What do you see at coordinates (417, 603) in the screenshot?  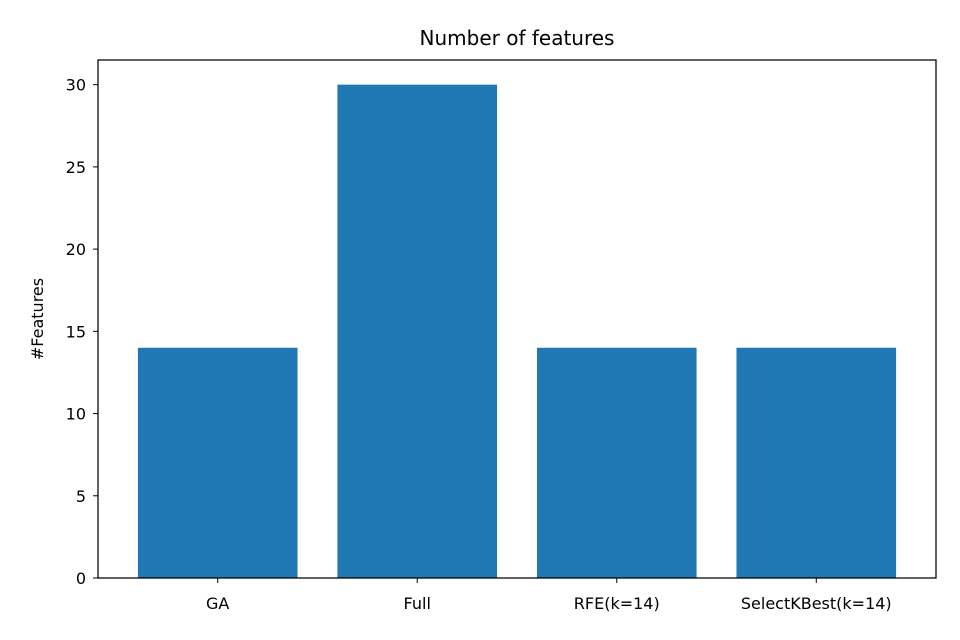 I see `x-tick-label: Full` at bounding box center [417, 603].